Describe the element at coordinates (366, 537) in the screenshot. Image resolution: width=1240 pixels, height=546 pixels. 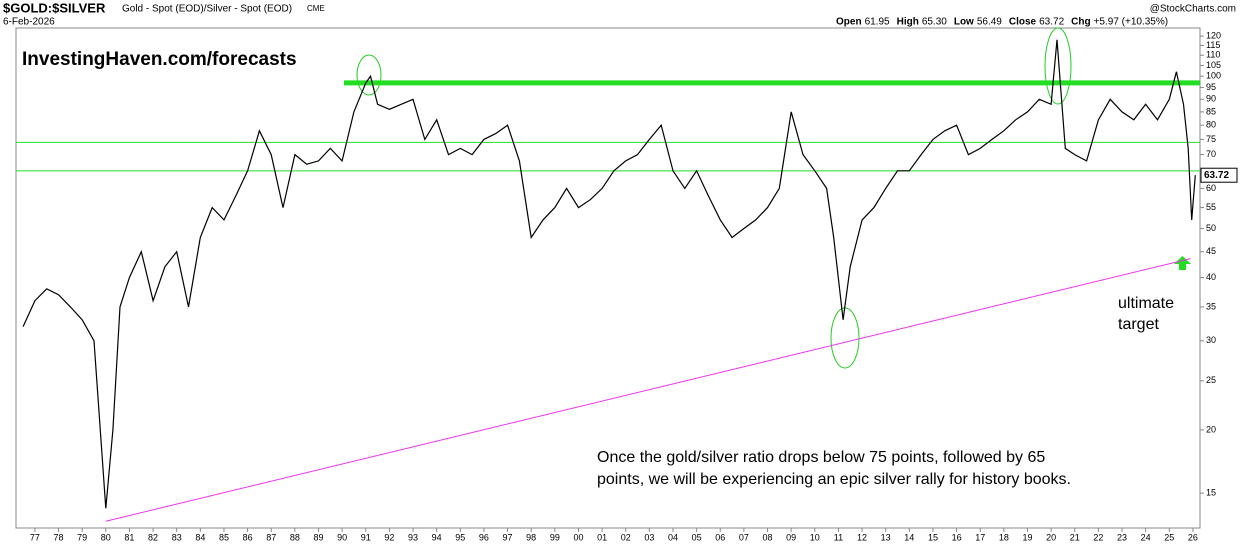
I see `x-tick-label: 91` at that location.